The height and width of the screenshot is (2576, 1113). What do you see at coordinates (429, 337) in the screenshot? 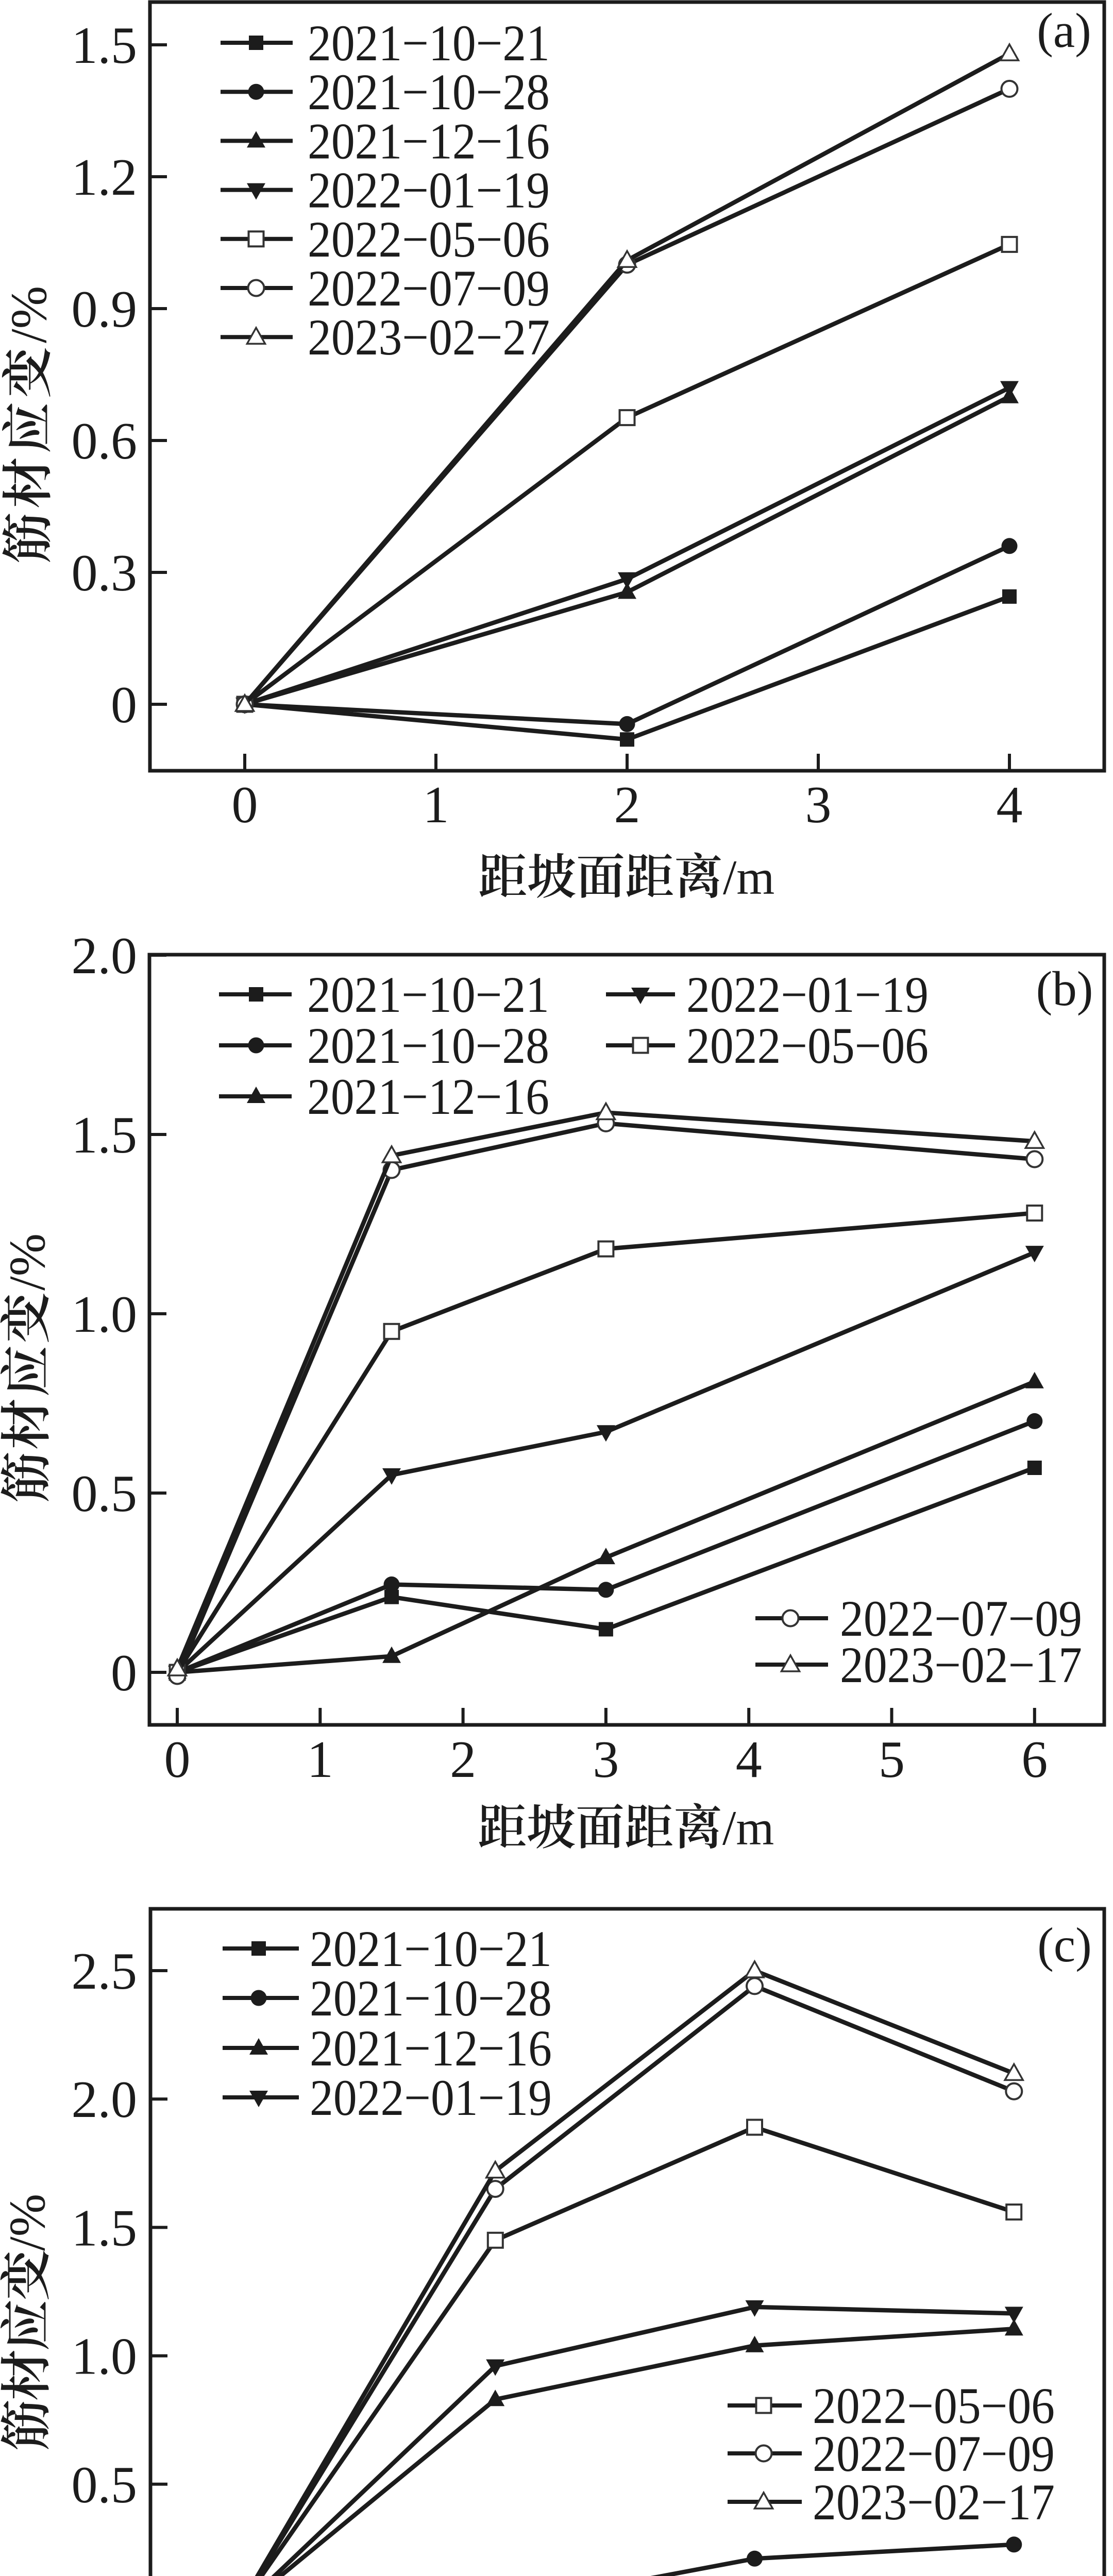
I see `svg-text: 2023−02−27` at bounding box center [429, 337].